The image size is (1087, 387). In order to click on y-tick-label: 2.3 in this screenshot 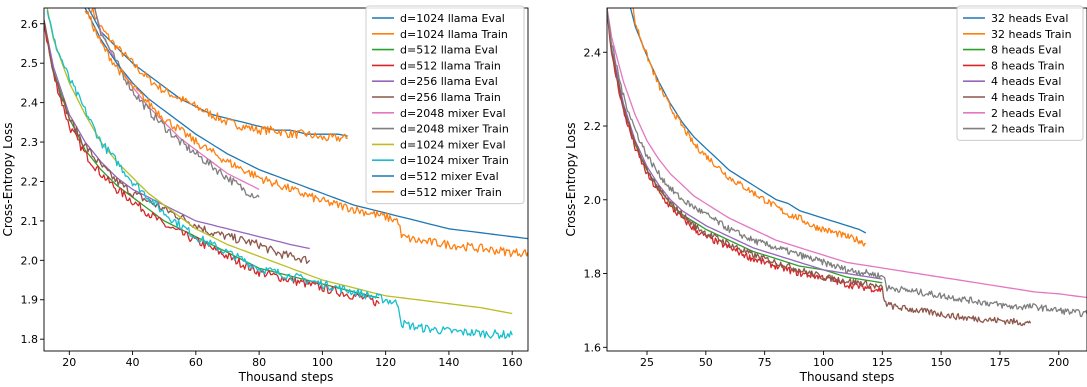, I will do `click(30, 142)`.